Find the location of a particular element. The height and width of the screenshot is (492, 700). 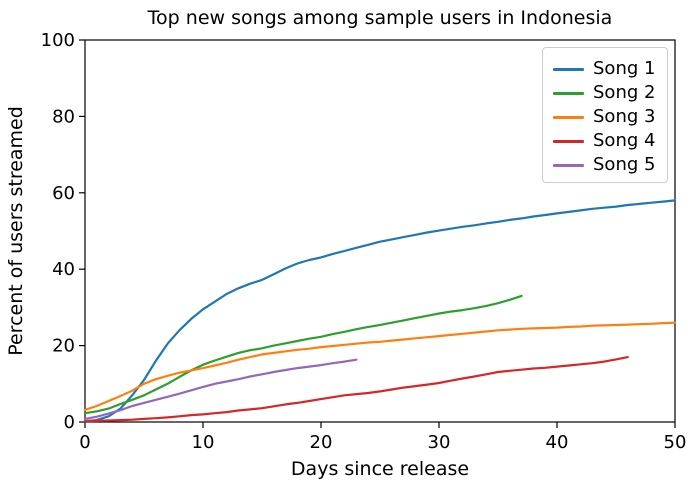

x-tick-label: 20 is located at coordinates (321, 442).